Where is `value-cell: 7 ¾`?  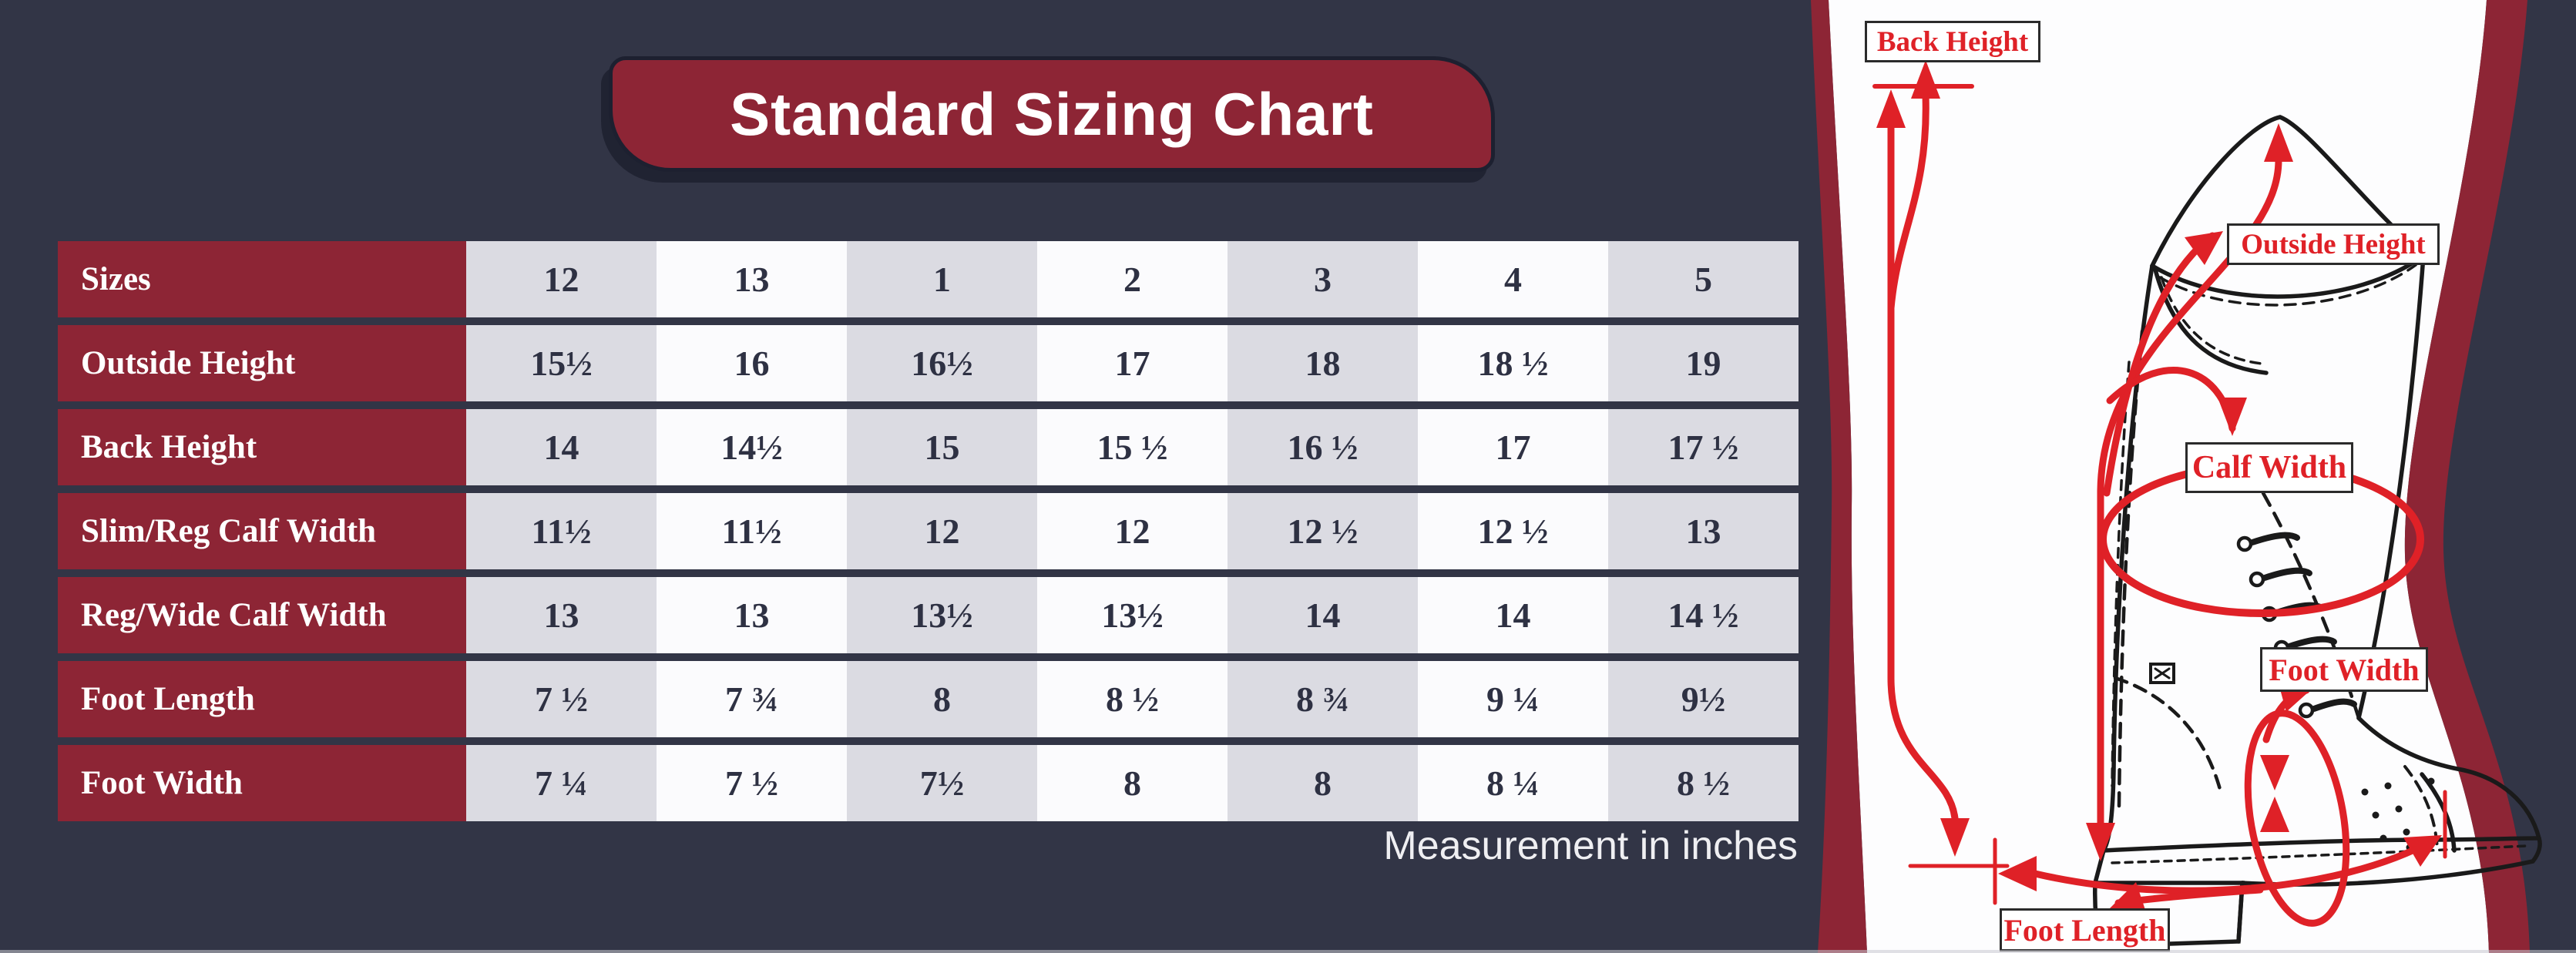 value-cell: 7 ¾ is located at coordinates (752, 699).